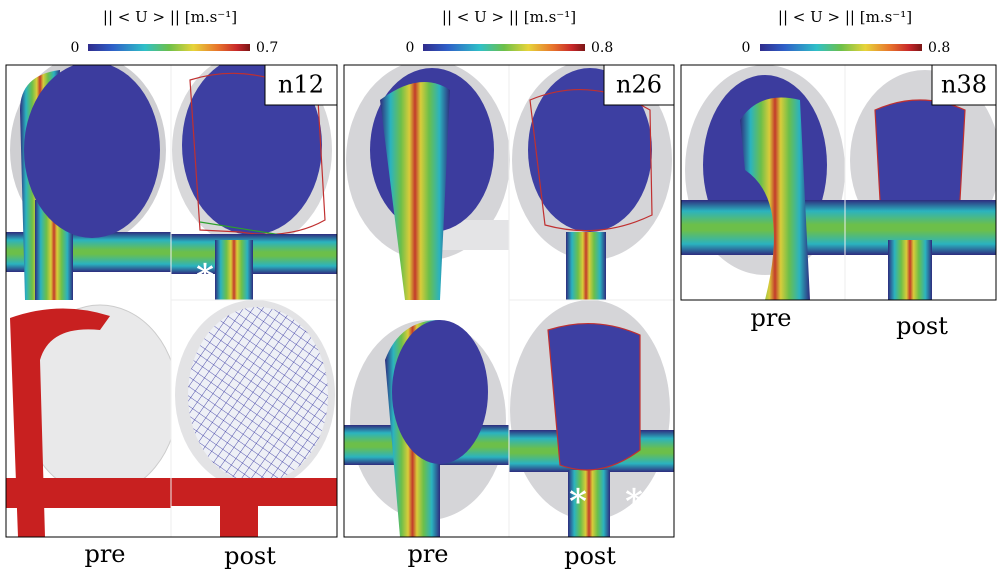 The width and height of the screenshot is (1003, 572). I want to click on case-label: n26, so click(639, 85).